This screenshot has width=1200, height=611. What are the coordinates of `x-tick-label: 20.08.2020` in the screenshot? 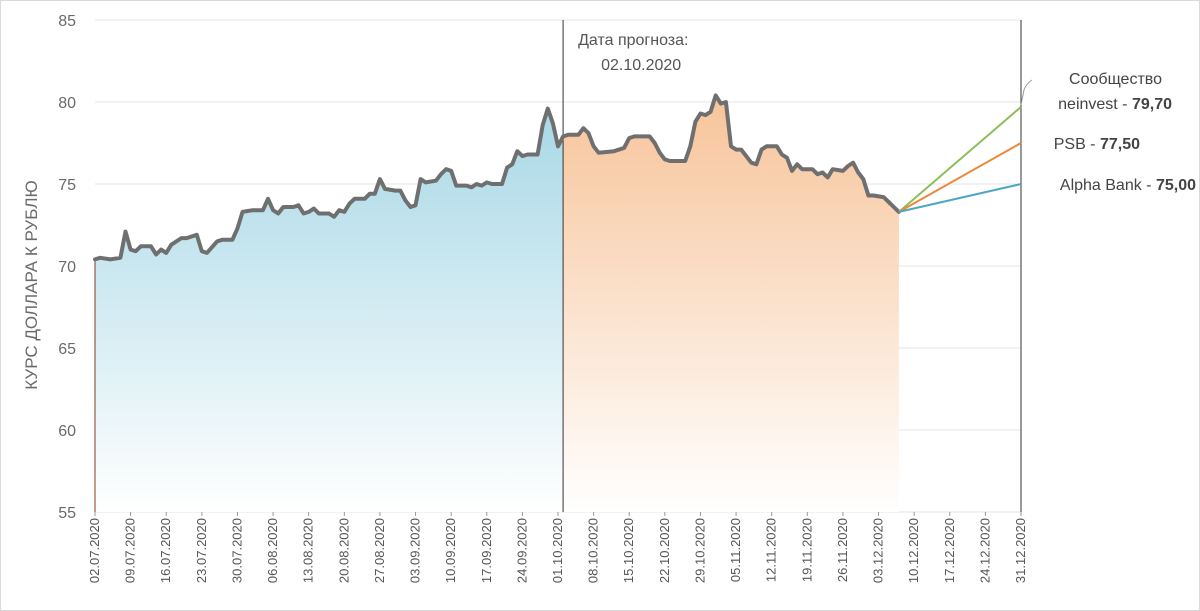 It's located at (343, 550).